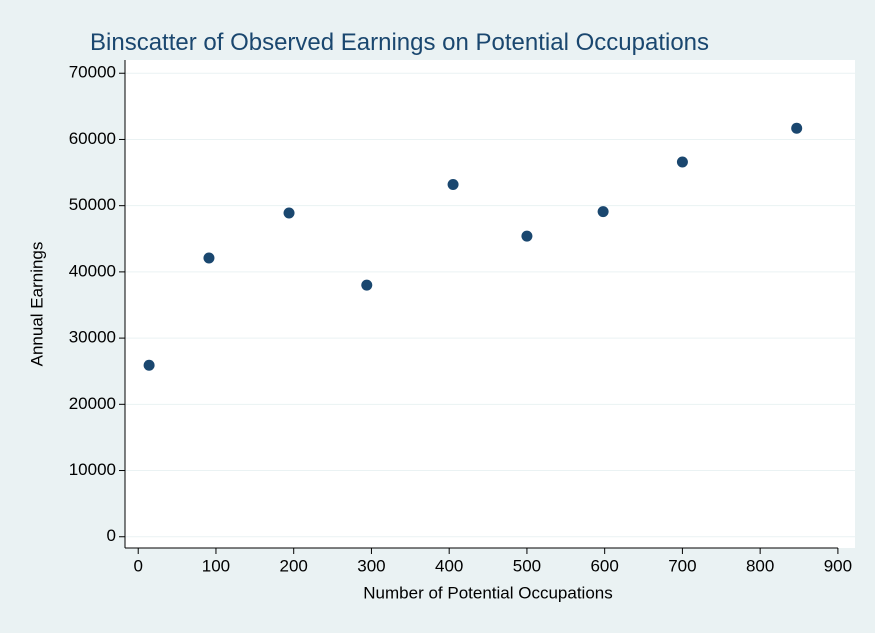 This screenshot has height=633, width=875. I want to click on y-tick-label: 10000, so click(92, 469).